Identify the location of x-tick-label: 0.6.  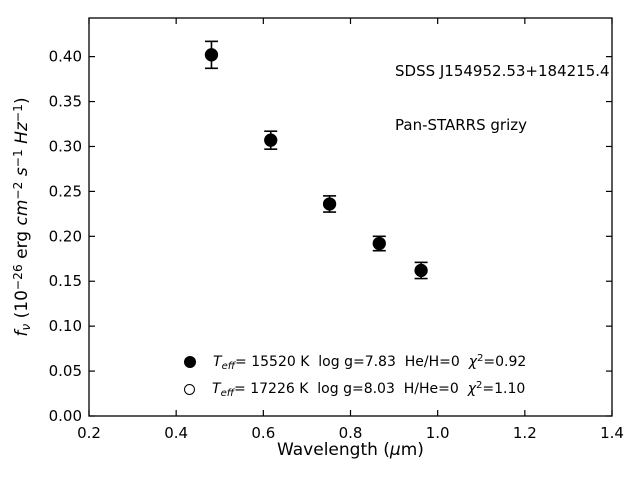
(263, 433).